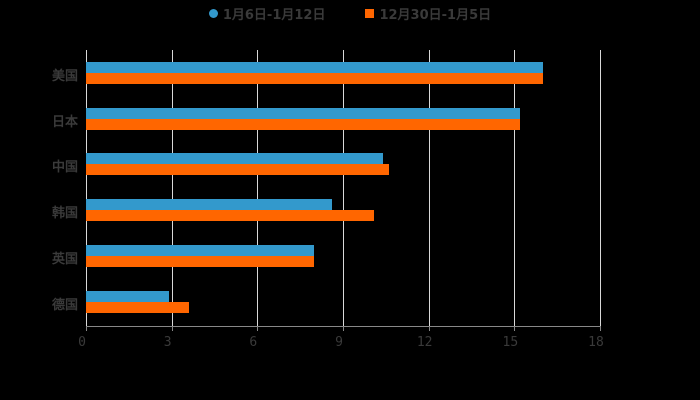 The height and width of the screenshot is (400, 700). Describe the element at coordinates (213, 13) in the screenshot. I see `legend-dot-icon` at that location.